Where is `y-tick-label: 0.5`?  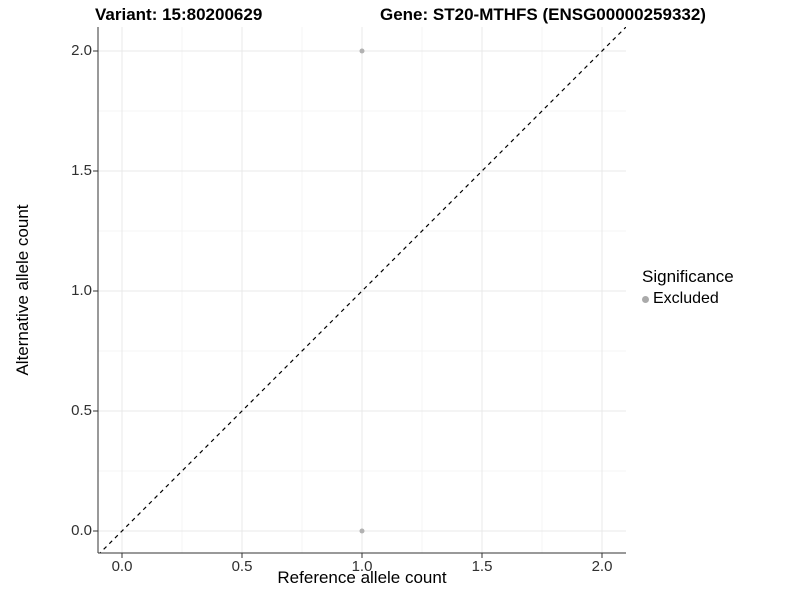
y-tick-label: 0.5 is located at coordinates (81, 410).